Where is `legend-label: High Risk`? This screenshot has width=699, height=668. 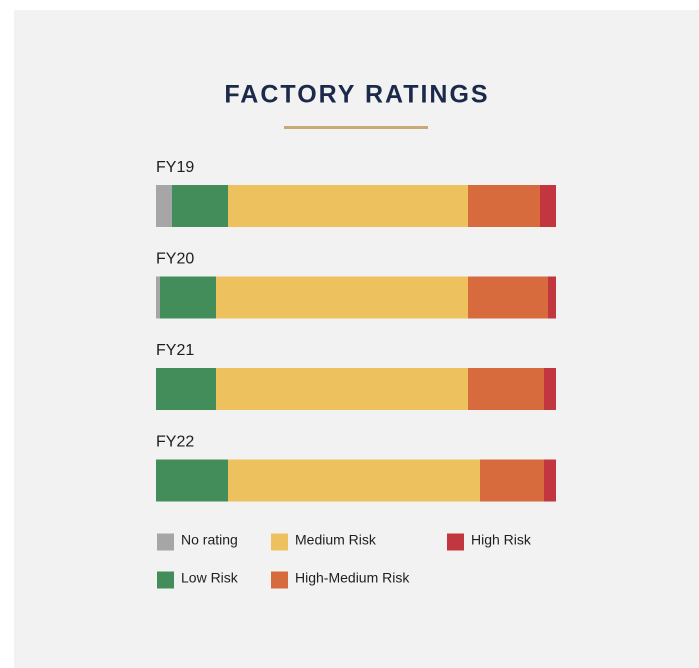 legend-label: High Risk is located at coordinates (501, 540).